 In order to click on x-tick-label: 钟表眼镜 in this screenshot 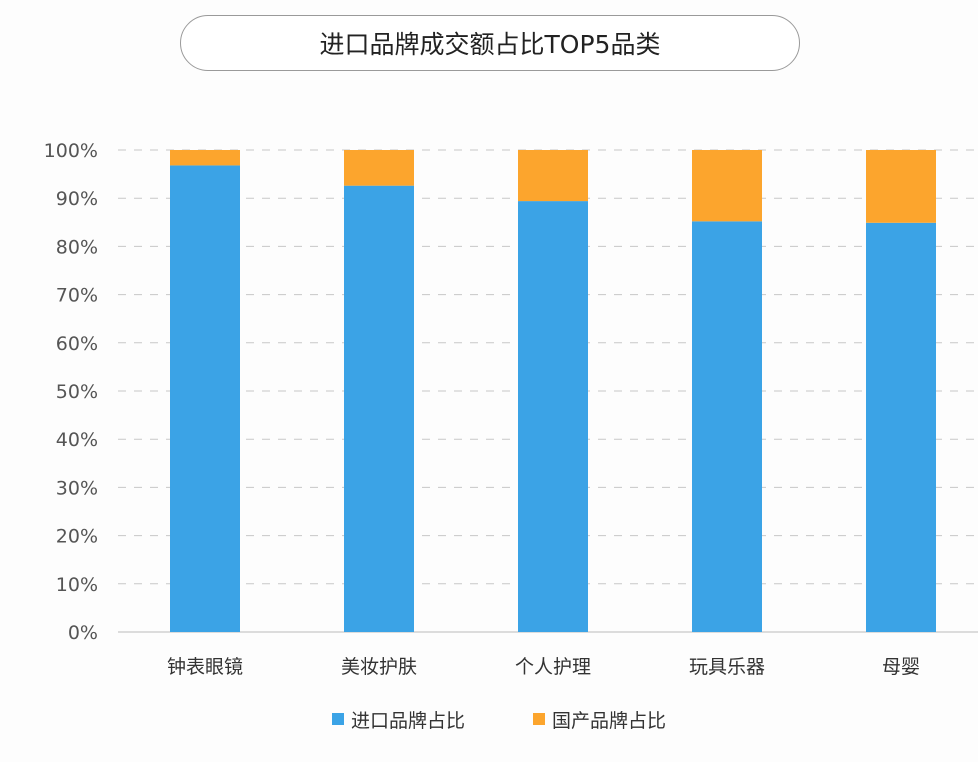, I will do `click(205, 667)`.